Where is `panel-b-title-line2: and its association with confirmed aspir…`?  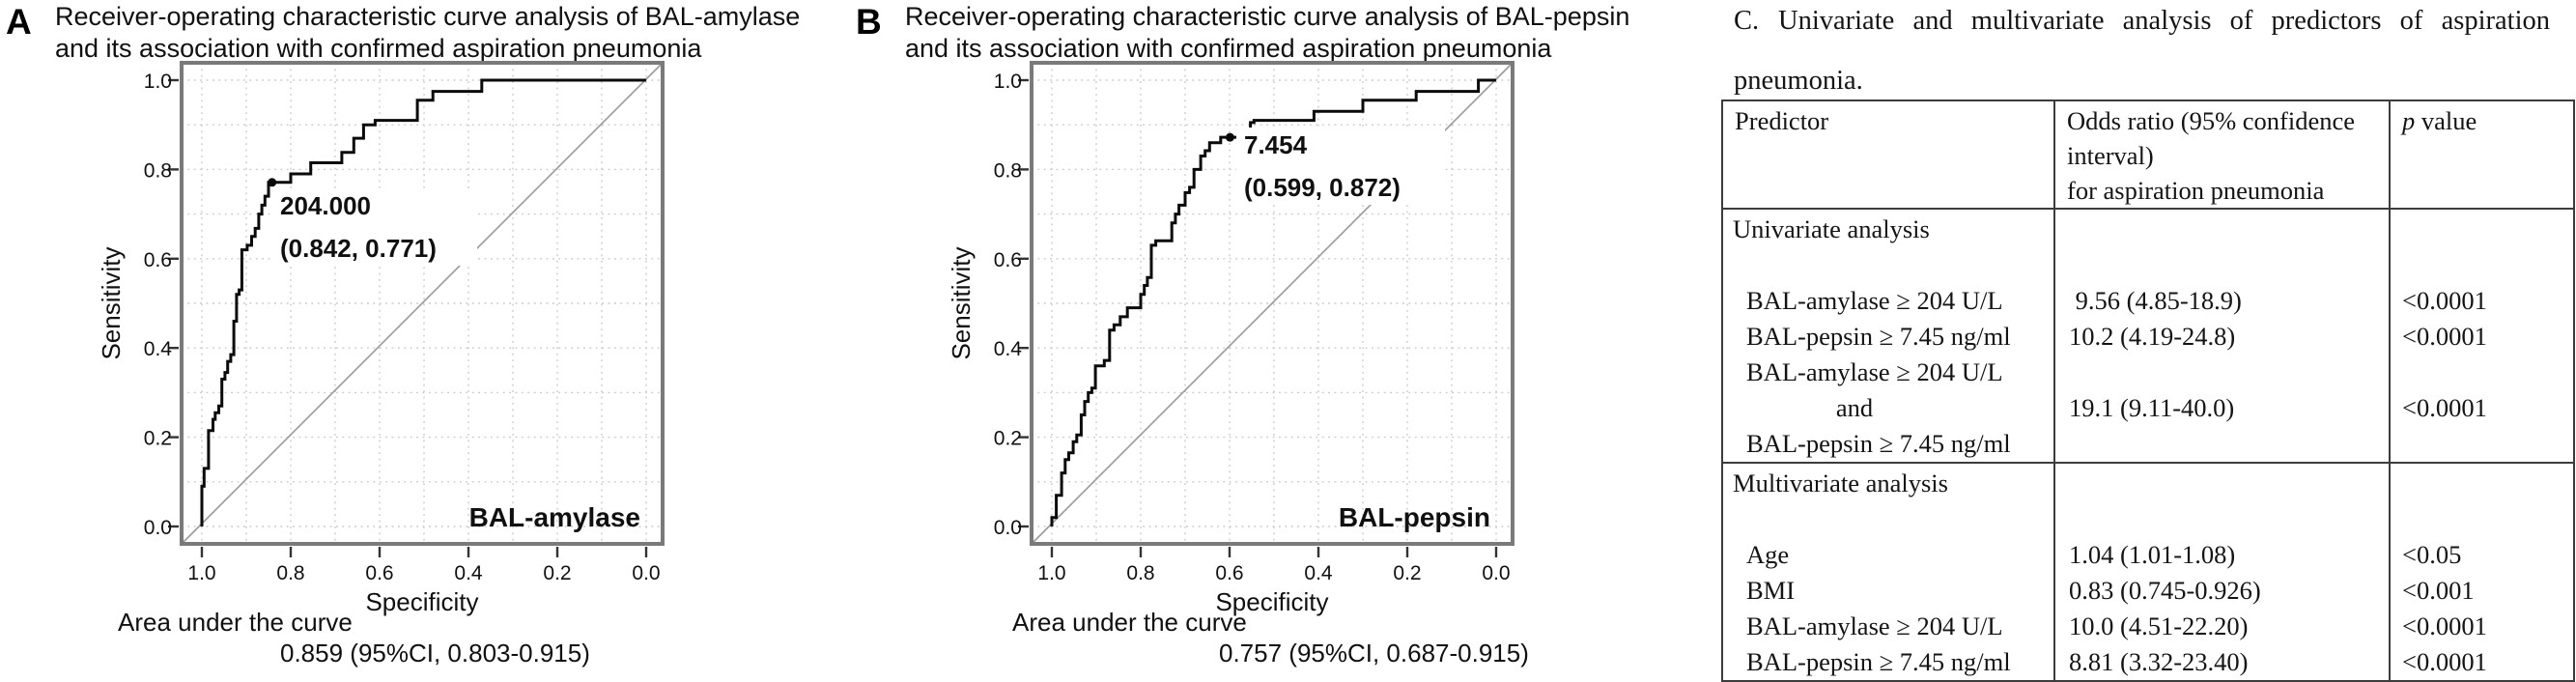 panel-b-title-line2: and its association with confirmed aspir… is located at coordinates (1228, 48).